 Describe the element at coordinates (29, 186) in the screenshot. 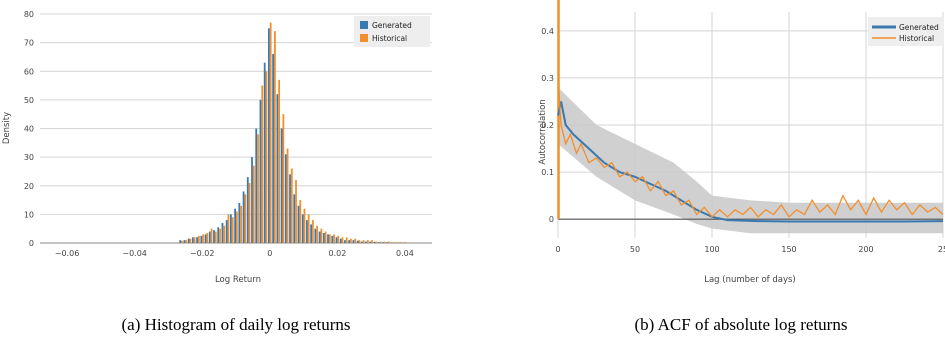

I see `y-tick-label: 20` at that location.